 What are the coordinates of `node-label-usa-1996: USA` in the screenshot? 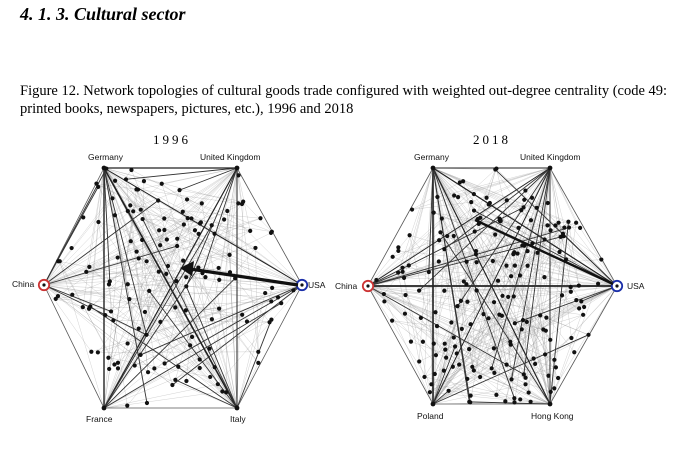 It's located at (317, 285).